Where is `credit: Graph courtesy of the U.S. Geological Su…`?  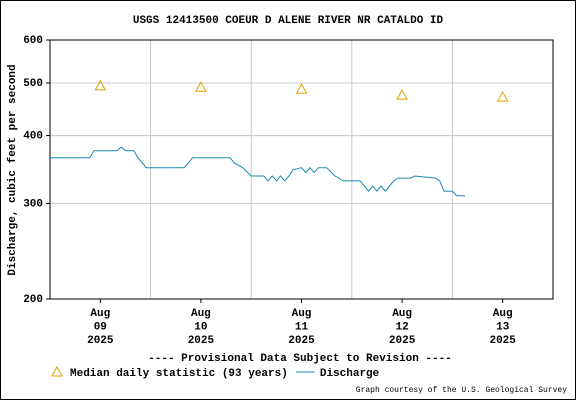 credit: Graph courtesy of the U.S. Geological Su… is located at coordinates (461, 390).